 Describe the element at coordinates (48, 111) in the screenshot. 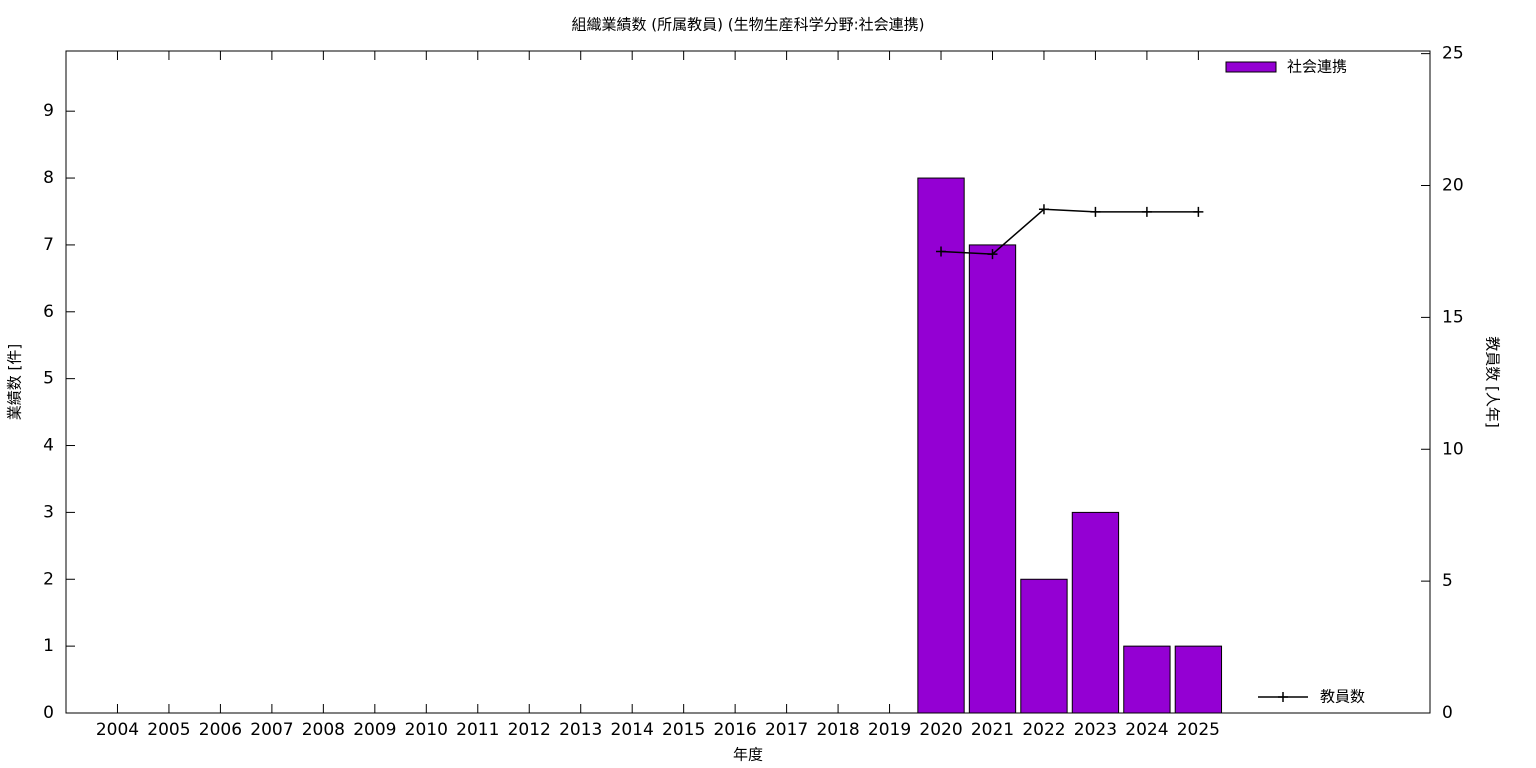

I see `y-tick-label: 9` at that location.